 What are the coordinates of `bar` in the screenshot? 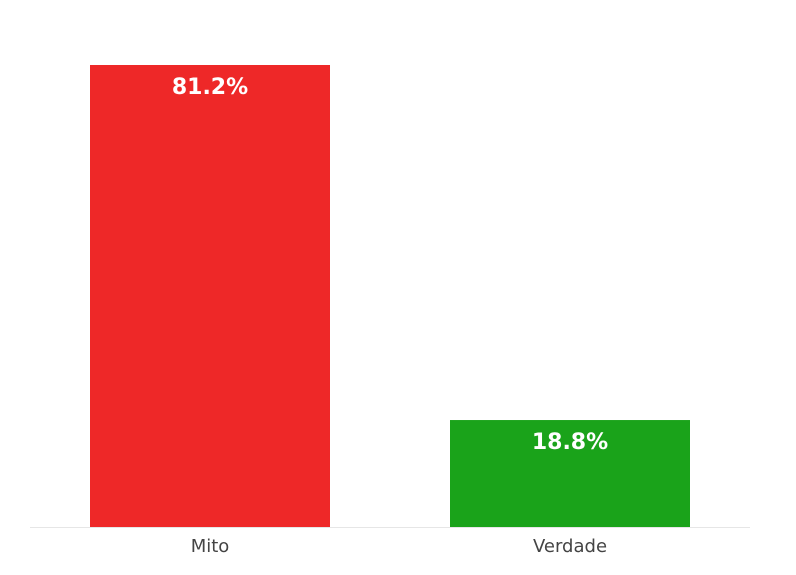 It's located at (570, 473).